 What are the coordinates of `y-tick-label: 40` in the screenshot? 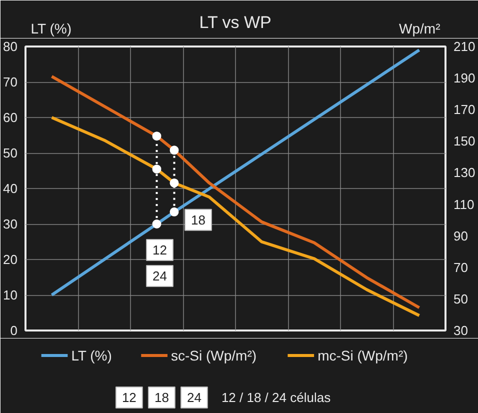 It's located at (10, 188).